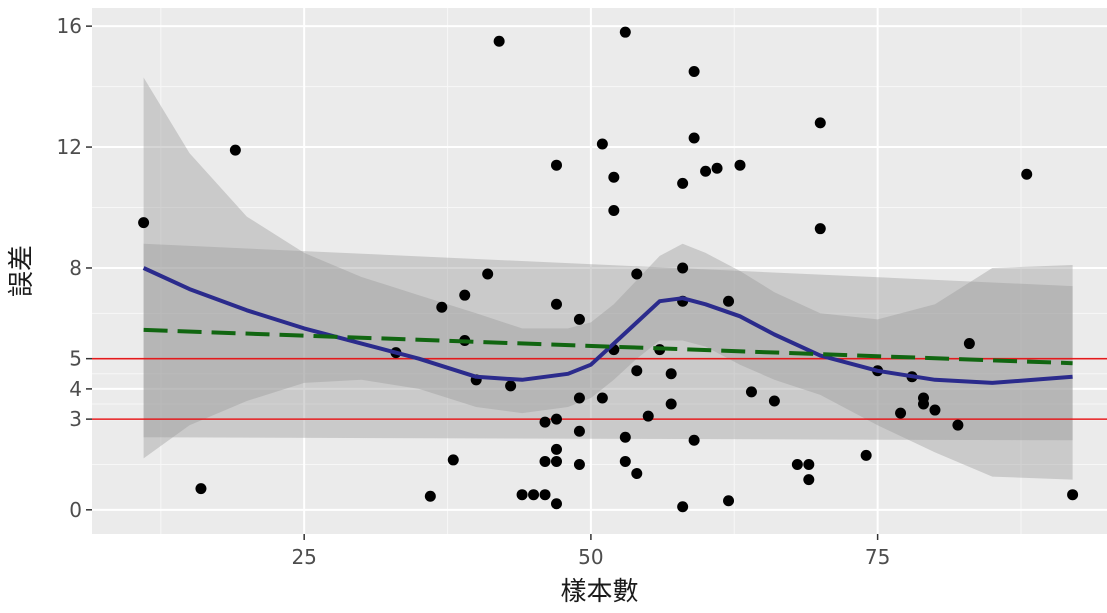 This screenshot has width=1107, height=613. What do you see at coordinates (75, 419) in the screenshot?
I see `y-tick-label: 3` at bounding box center [75, 419].